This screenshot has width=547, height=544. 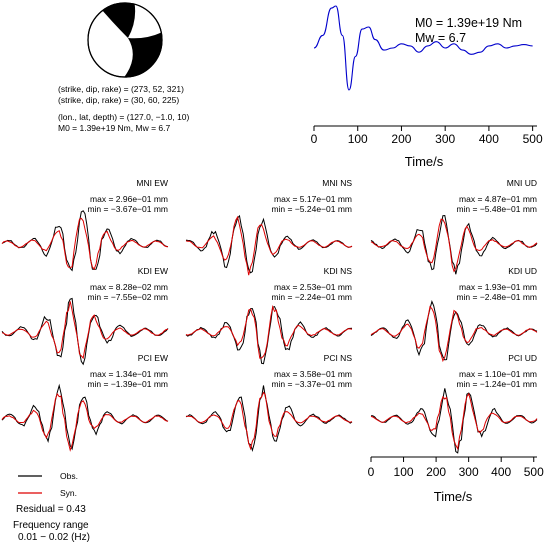 I want to click on source-param-line-1: (strike, dip, rake) = (273, 52, 321), so click(x=121, y=89).